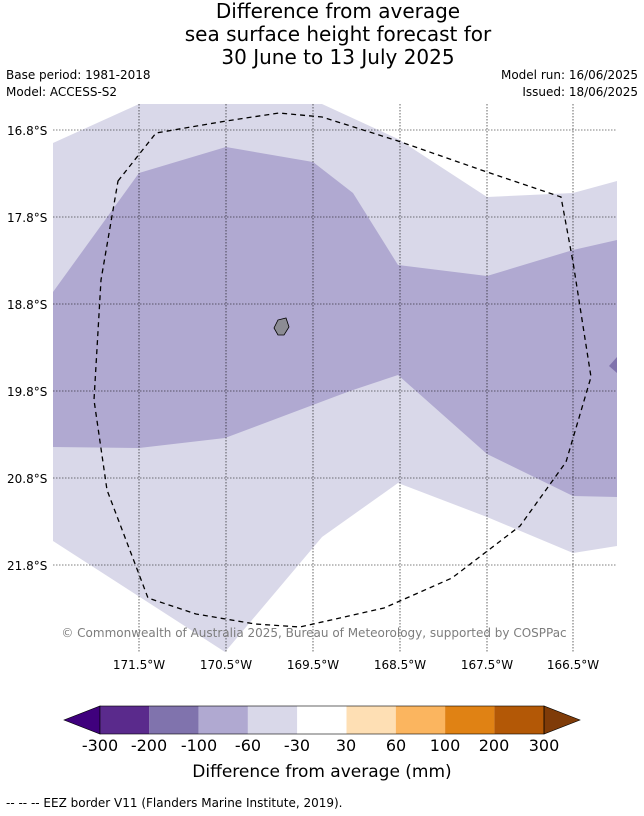  What do you see at coordinates (199, 745) in the screenshot?
I see `colorbar-tick-3: -100` at bounding box center [199, 745].